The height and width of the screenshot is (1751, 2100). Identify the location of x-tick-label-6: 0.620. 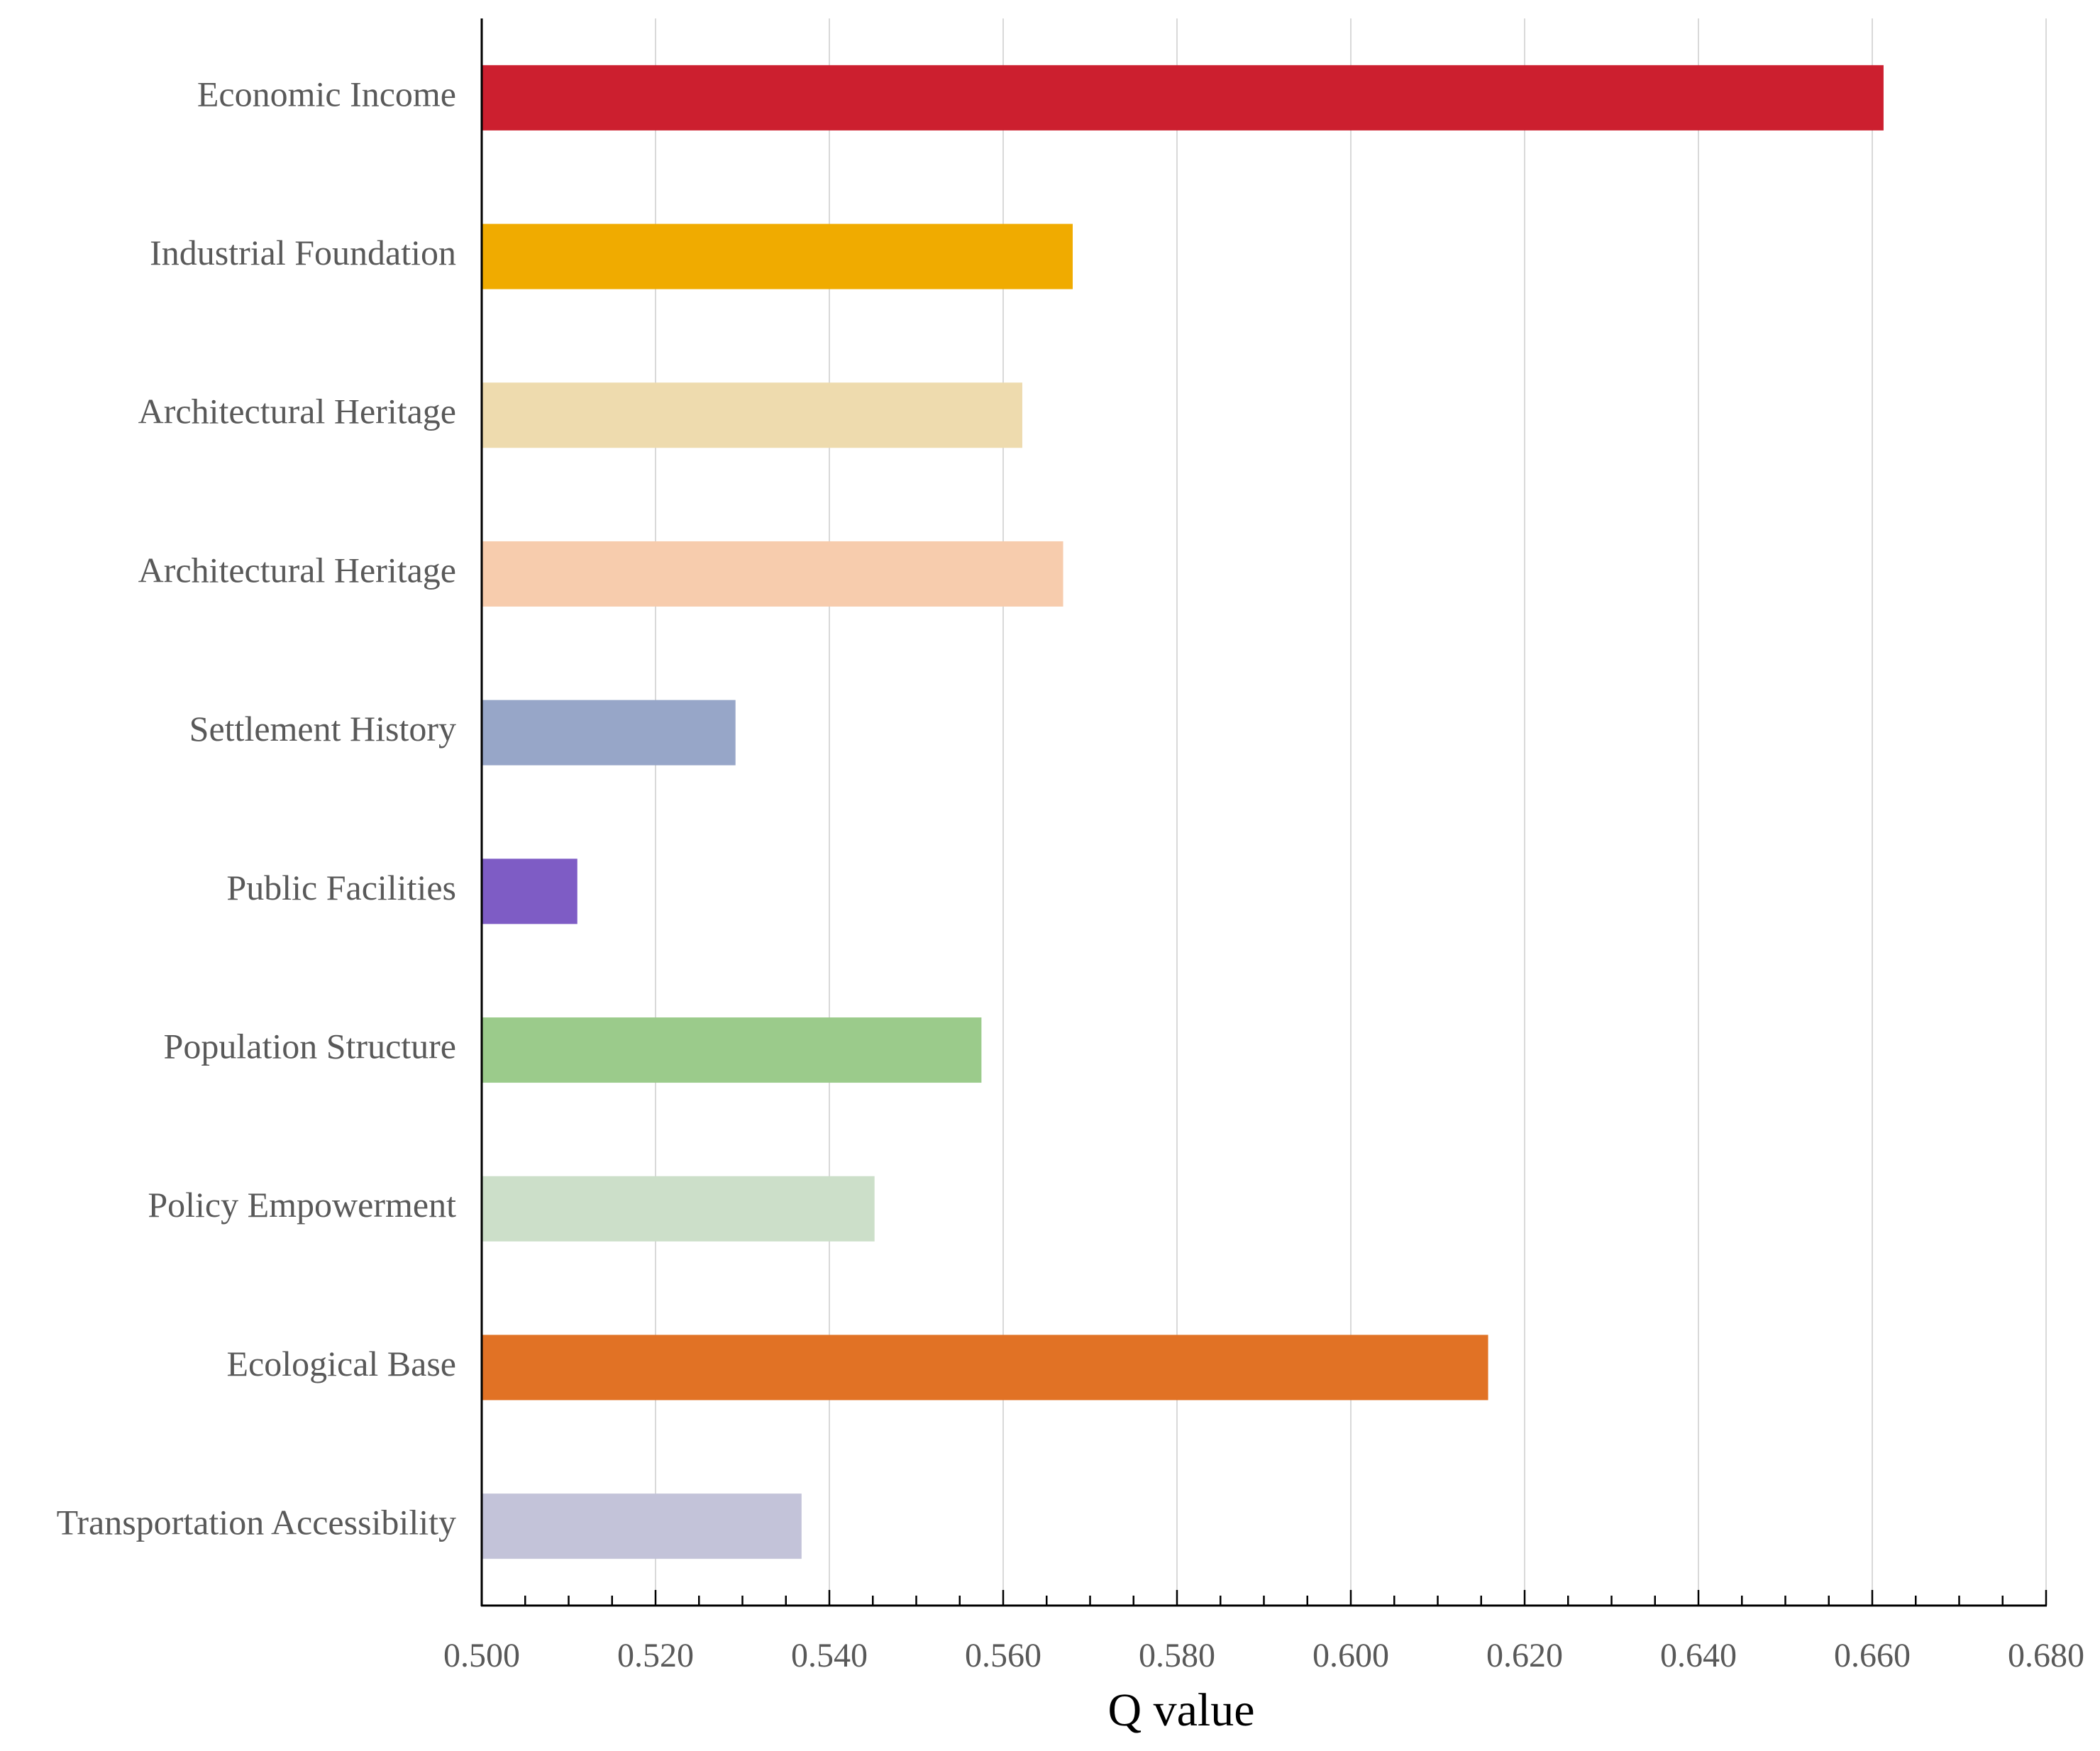
(1525, 1655).